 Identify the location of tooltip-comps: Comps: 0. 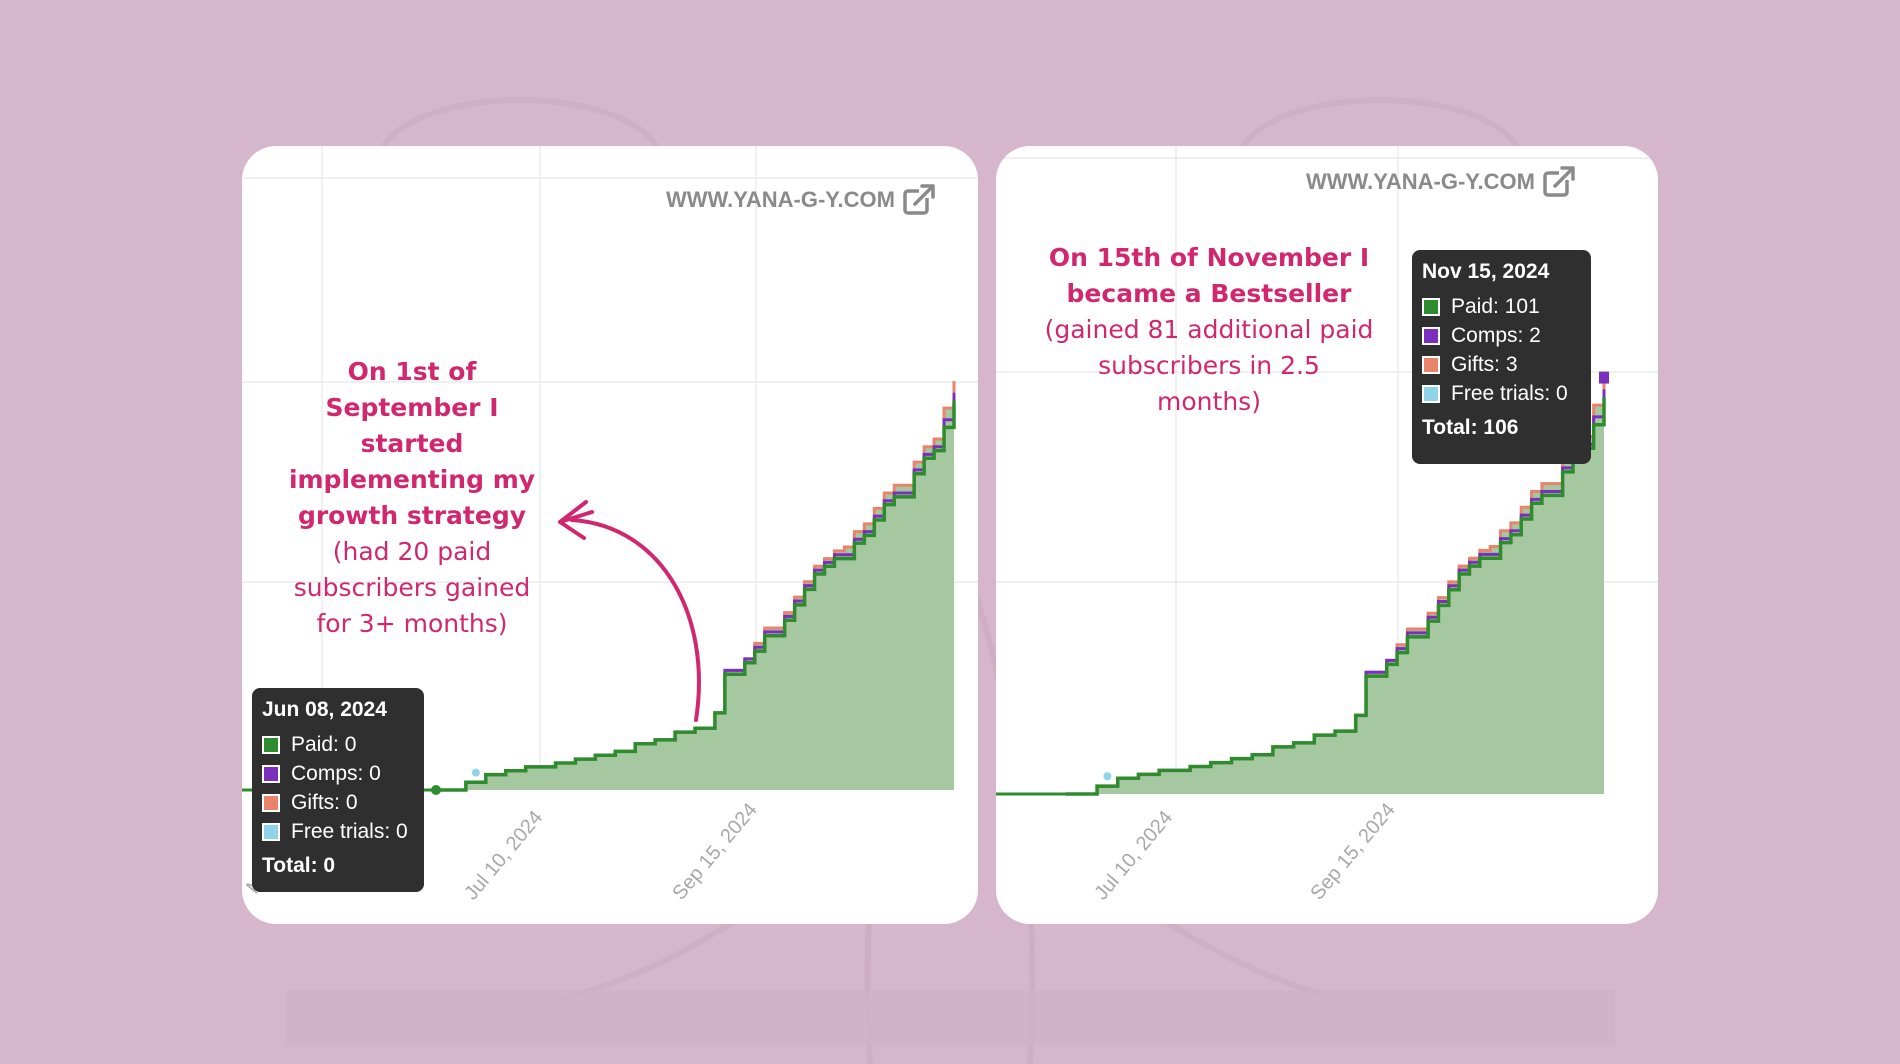
(336, 773).